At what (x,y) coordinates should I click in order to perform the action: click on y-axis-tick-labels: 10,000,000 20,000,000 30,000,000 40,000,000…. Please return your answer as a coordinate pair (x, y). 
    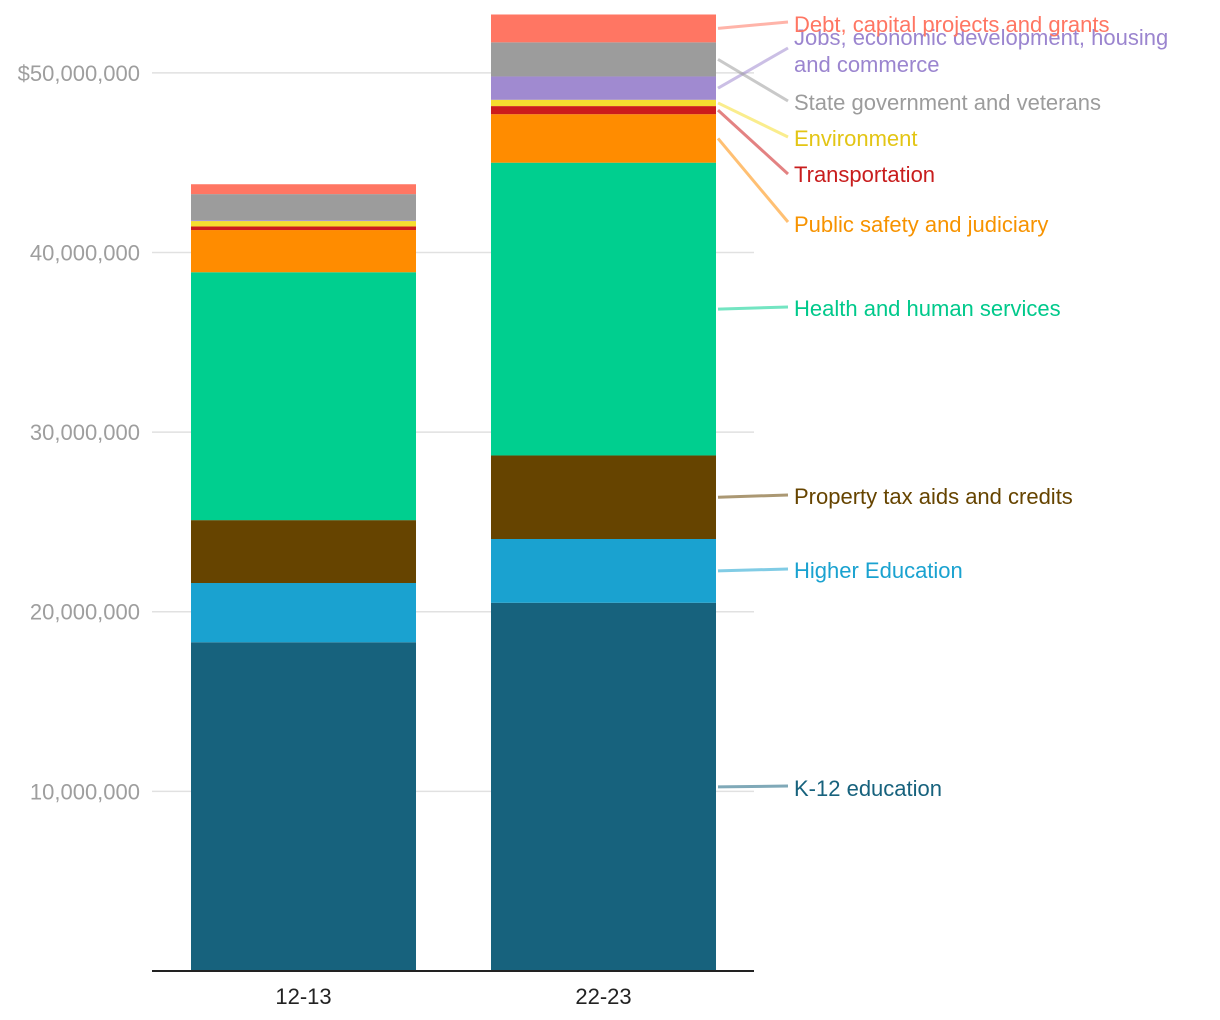
    Looking at the image, I should click on (79, 433).